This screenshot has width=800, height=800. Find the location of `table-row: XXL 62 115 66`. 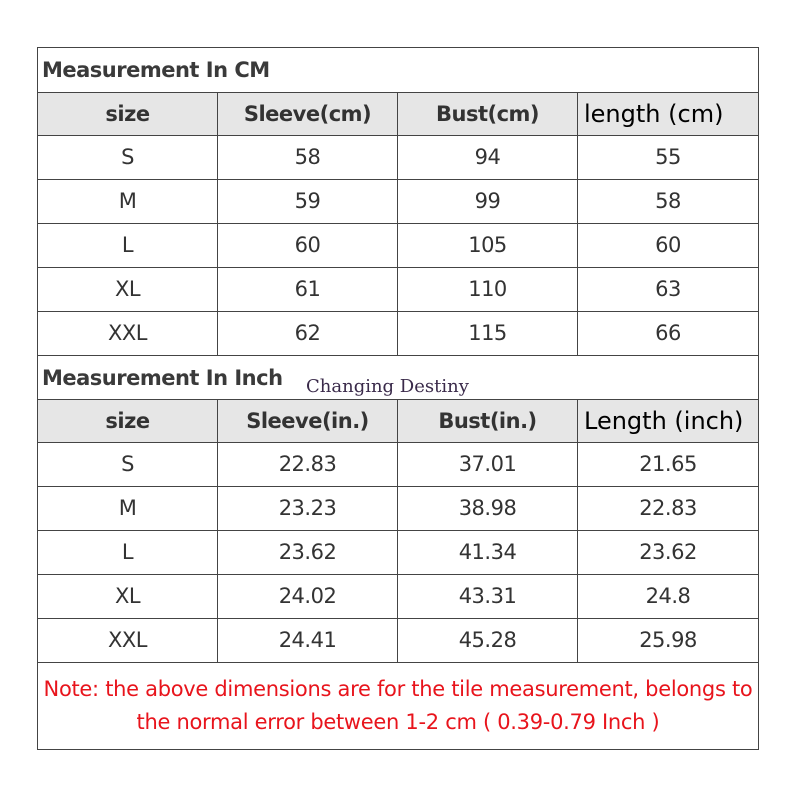

table-row: XXL 62 115 66 is located at coordinates (398, 334).